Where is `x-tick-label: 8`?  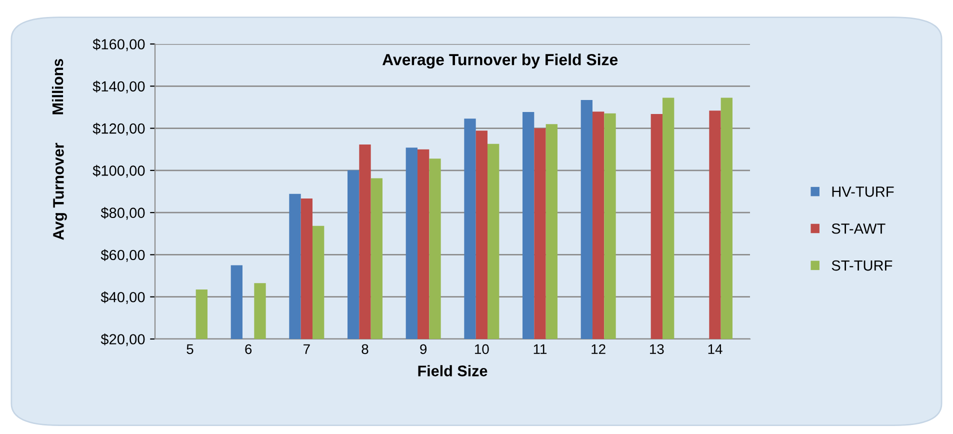
x-tick-label: 8 is located at coordinates (365, 349).